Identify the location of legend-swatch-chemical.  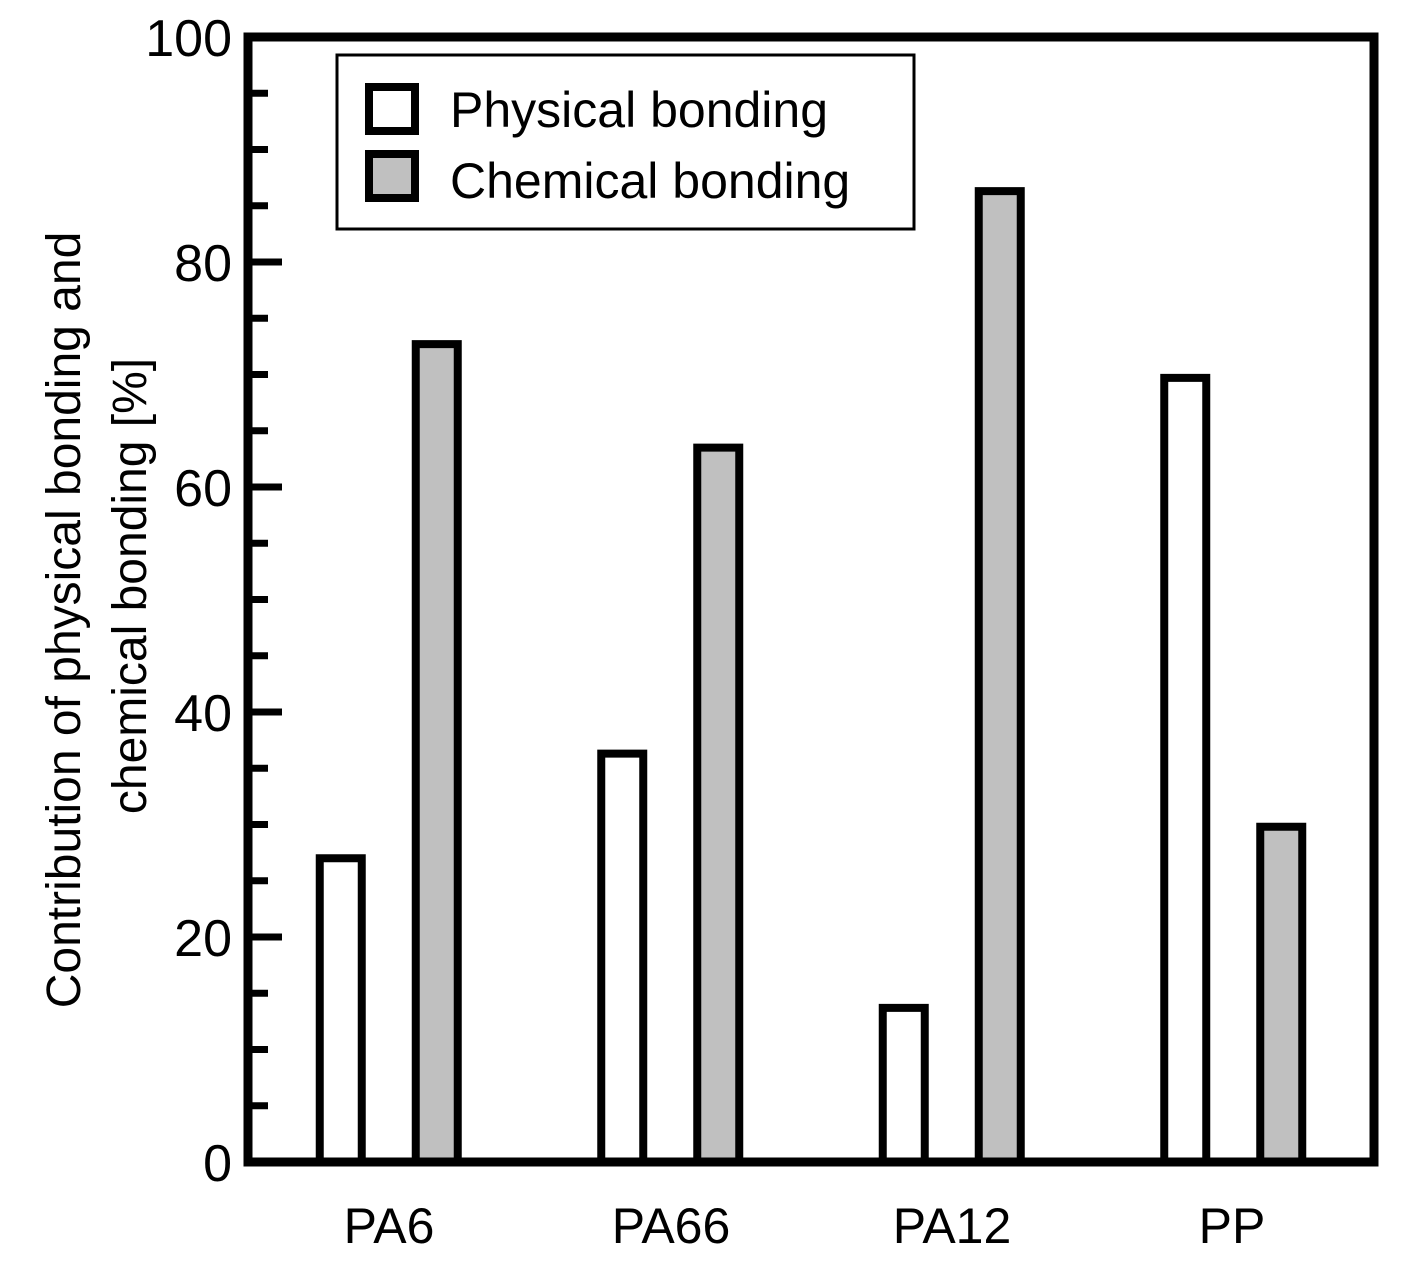
(392, 176).